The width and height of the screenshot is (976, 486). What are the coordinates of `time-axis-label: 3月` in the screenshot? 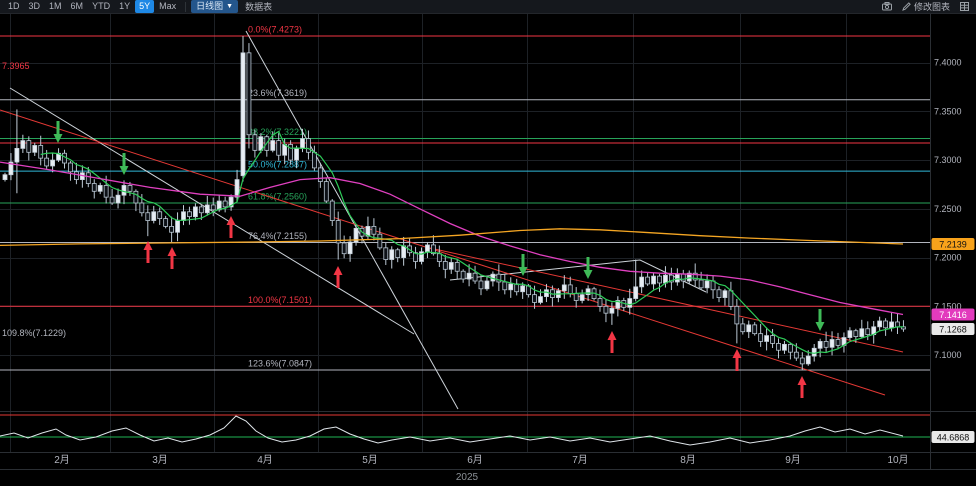 It's located at (160, 460).